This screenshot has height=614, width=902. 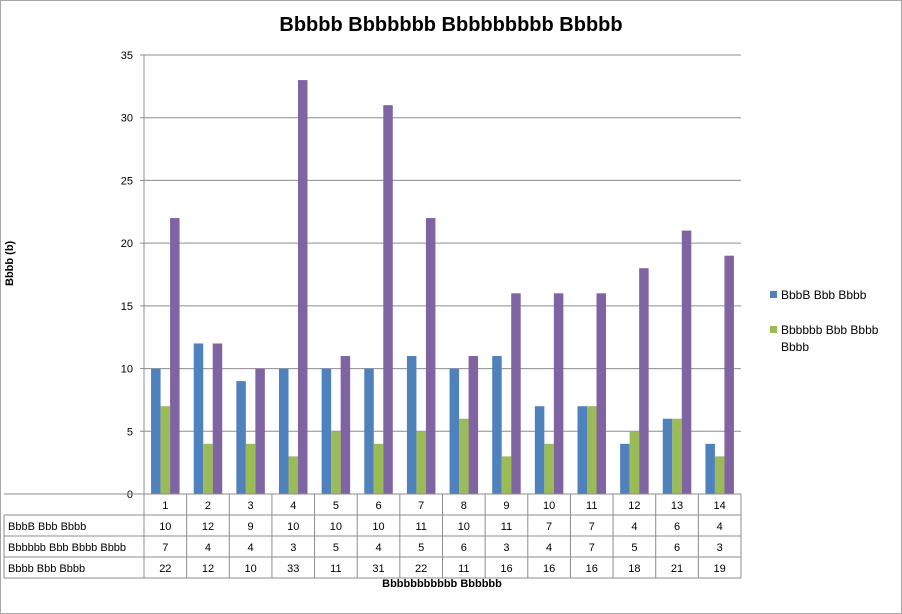 What do you see at coordinates (127, 56) in the screenshot?
I see `y-tick-label: 35` at bounding box center [127, 56].